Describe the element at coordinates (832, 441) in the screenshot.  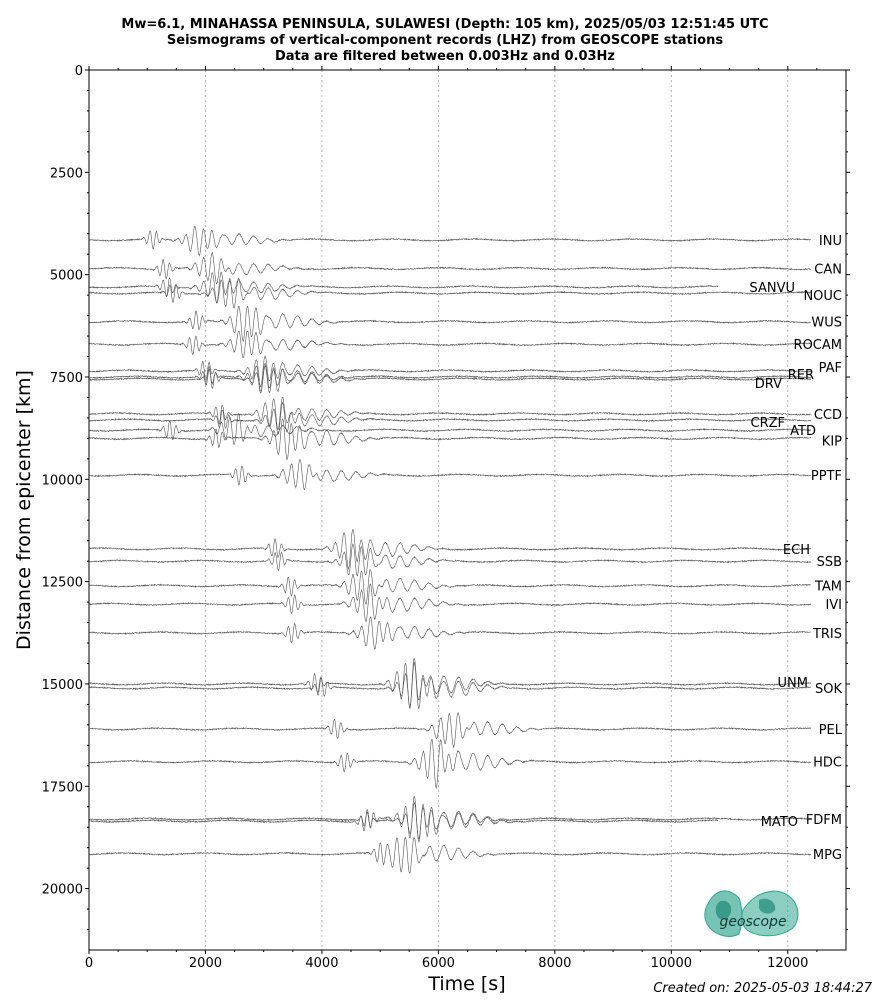
I see `station-label-kip: KIP` at that location.